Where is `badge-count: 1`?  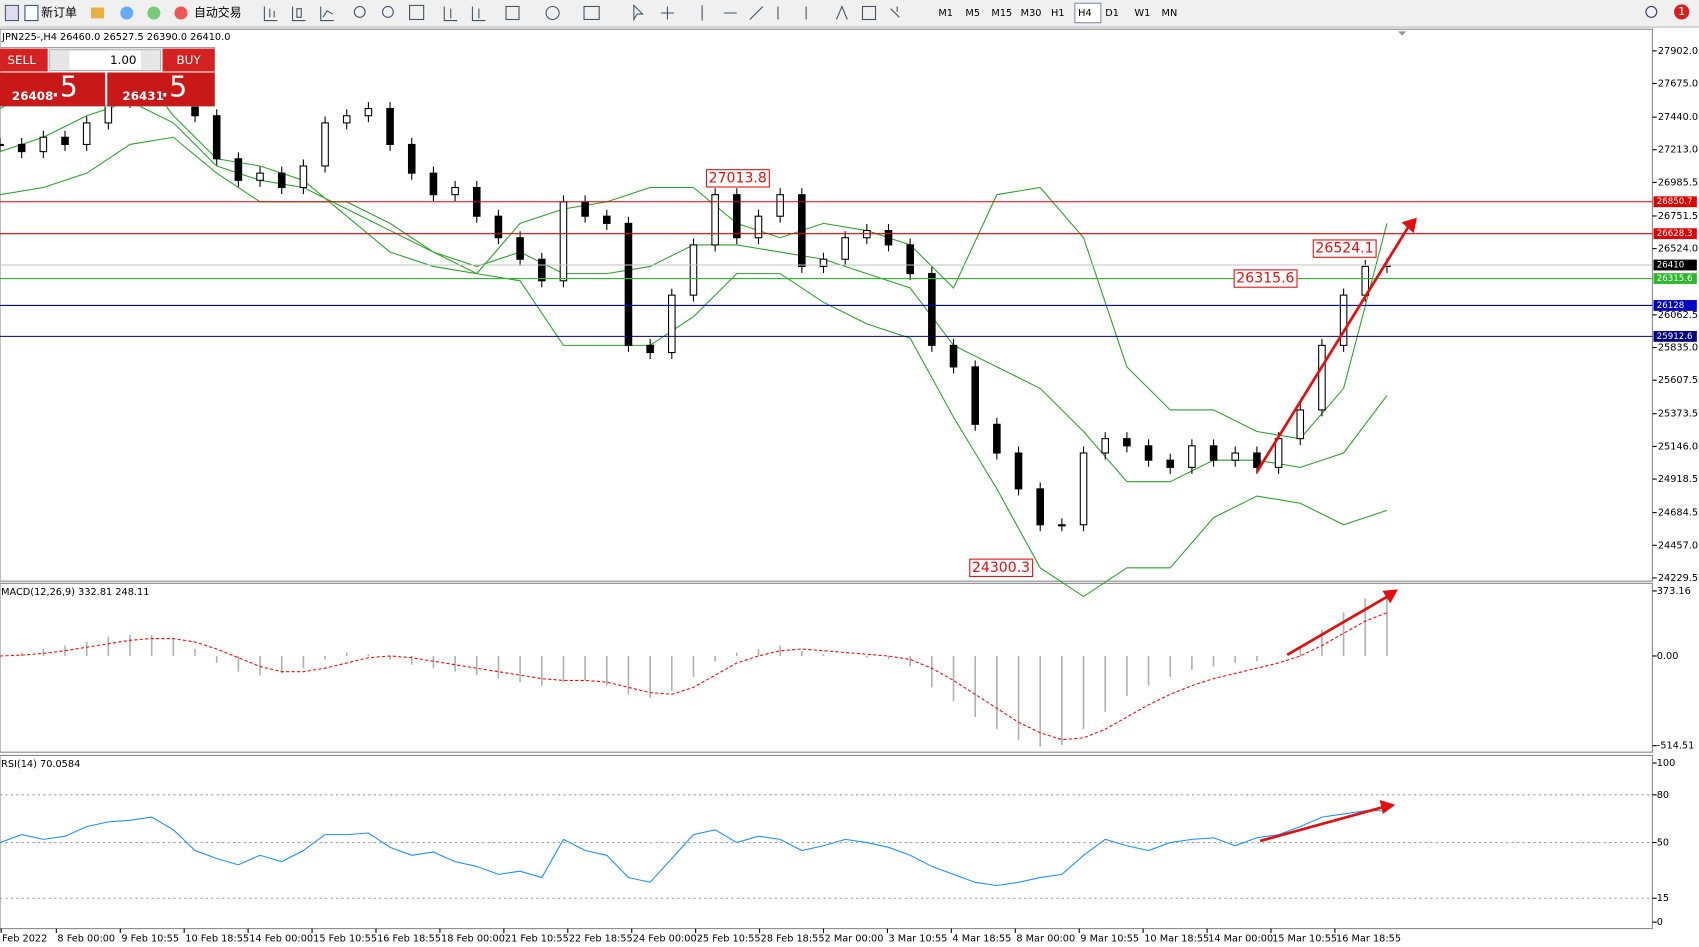 badge-count: 1 is located at coordinates (1681, 11).